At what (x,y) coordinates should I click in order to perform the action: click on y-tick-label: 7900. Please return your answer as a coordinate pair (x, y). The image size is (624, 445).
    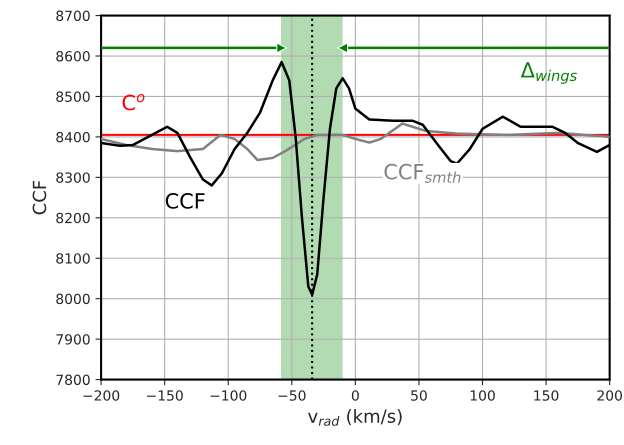
    Looking at the image, I should click on (73, 339).